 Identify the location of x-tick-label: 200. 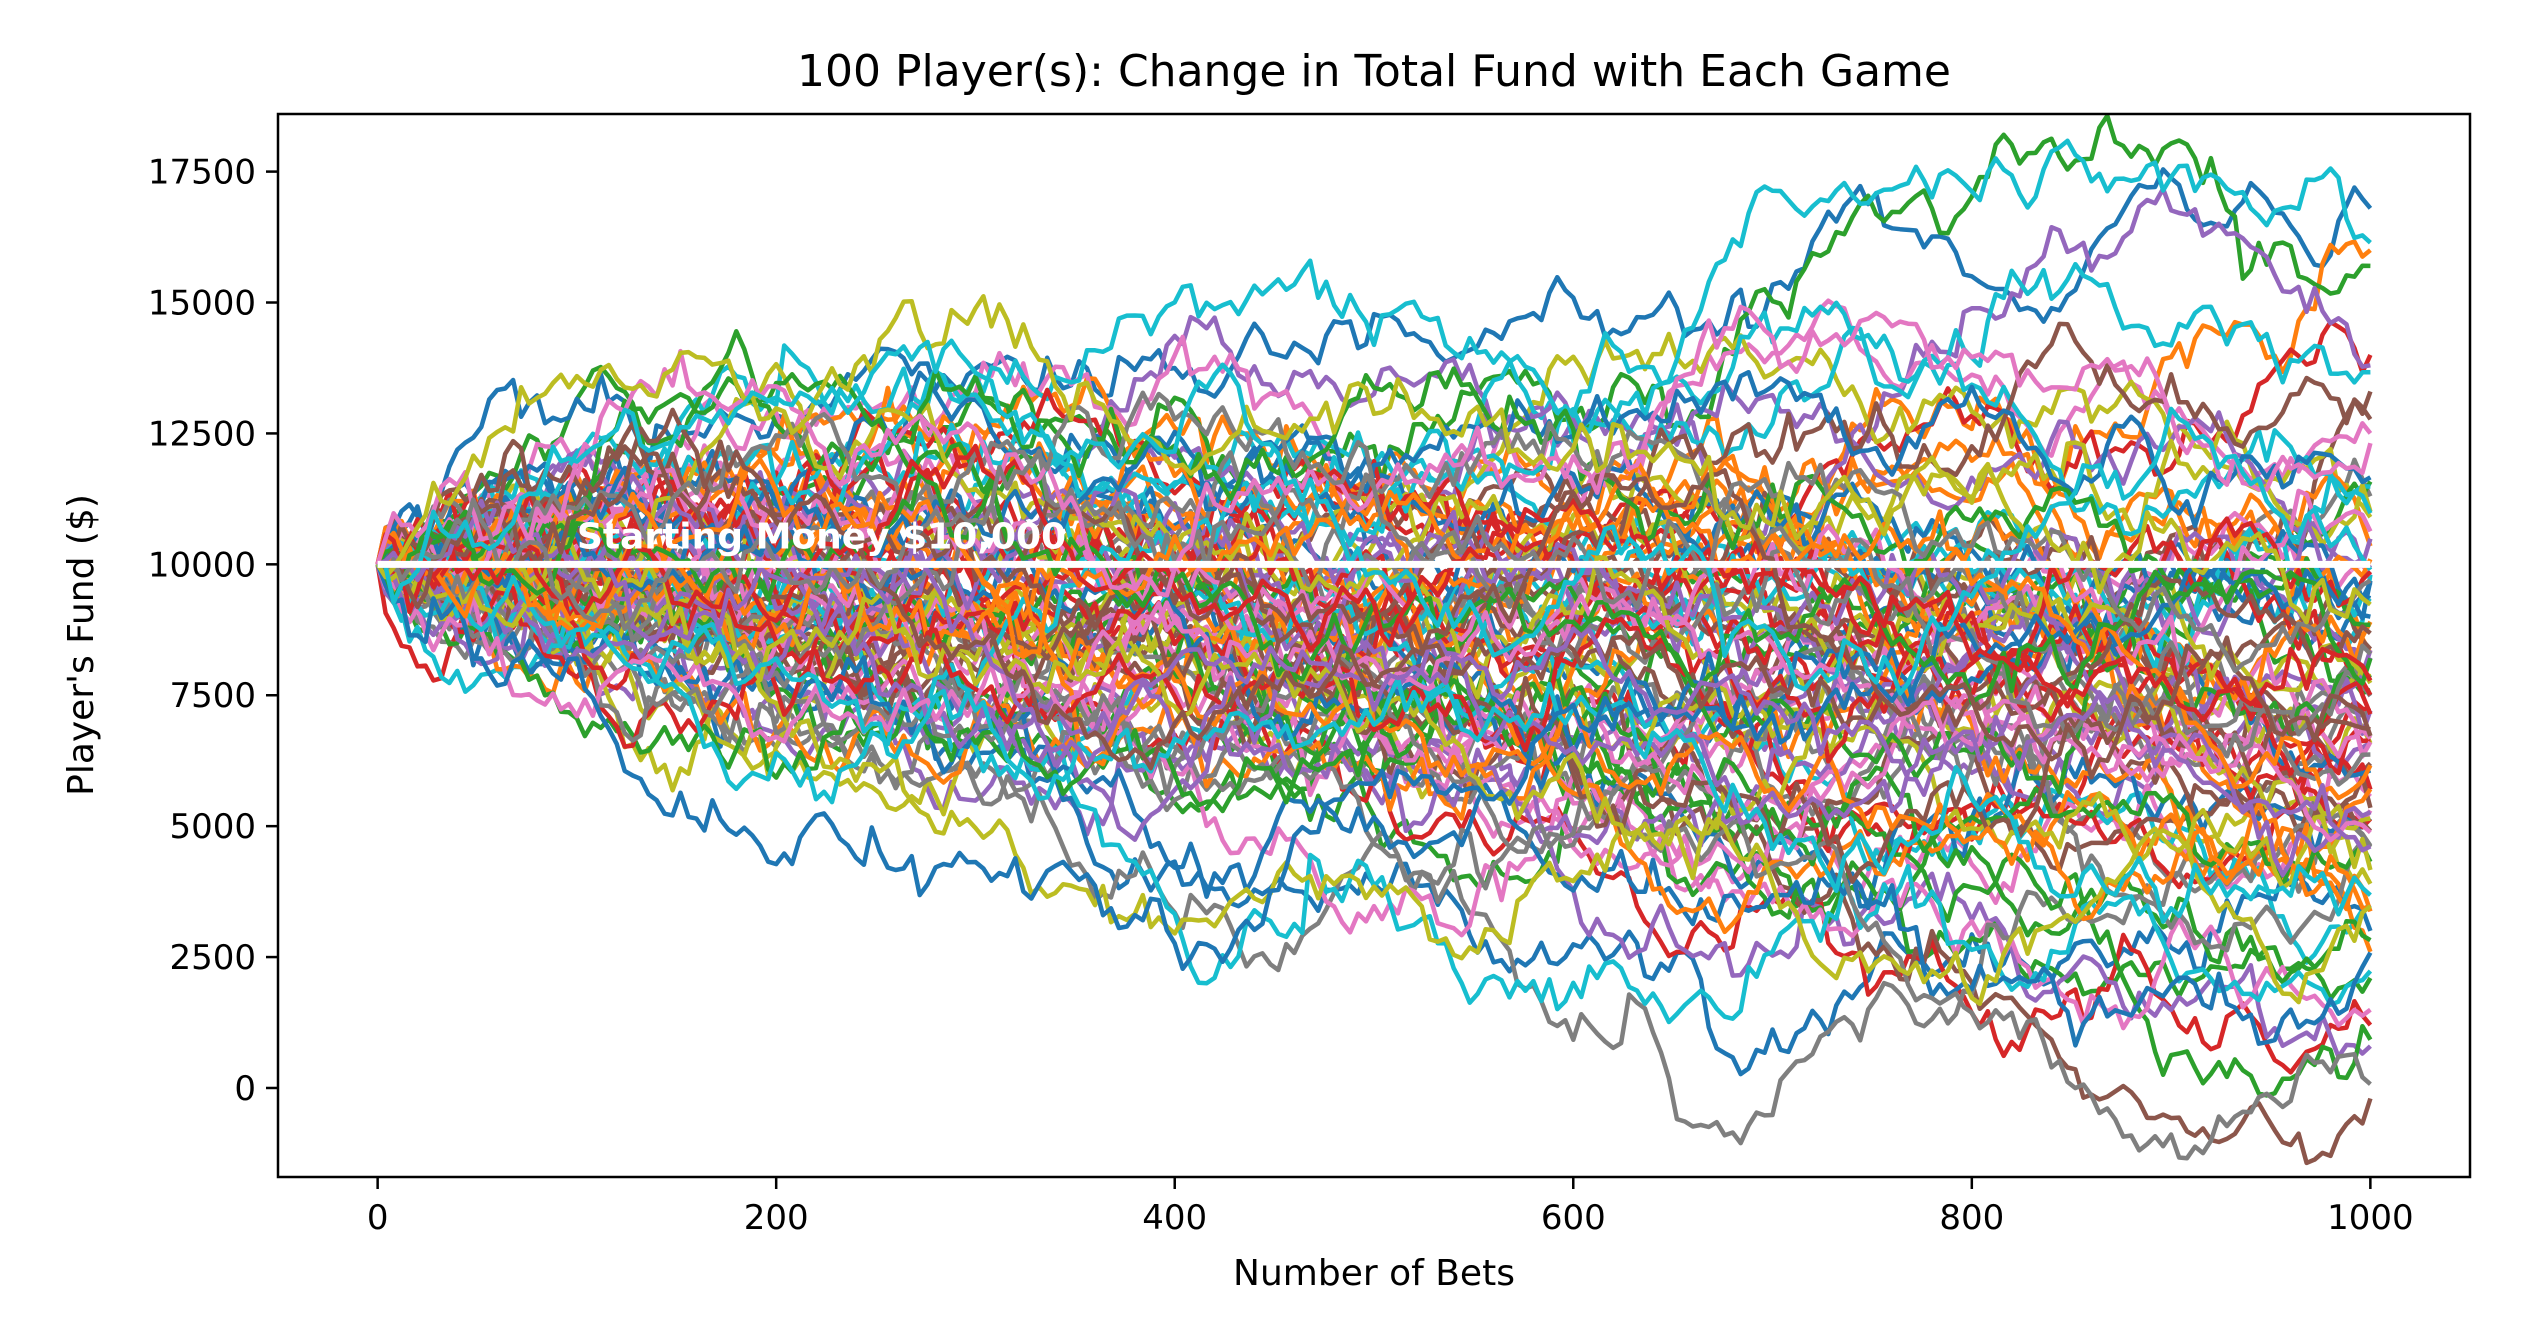
(776, 1218).